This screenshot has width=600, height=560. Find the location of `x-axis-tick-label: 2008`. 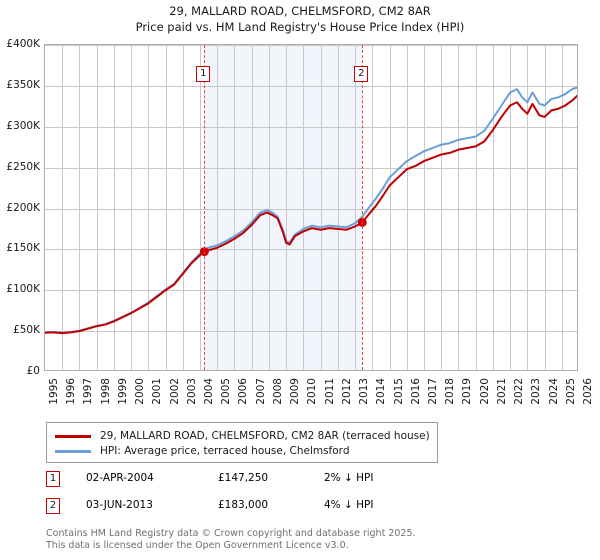

x-axis-tick-label: 2008 is located at coordinates (277, 391).